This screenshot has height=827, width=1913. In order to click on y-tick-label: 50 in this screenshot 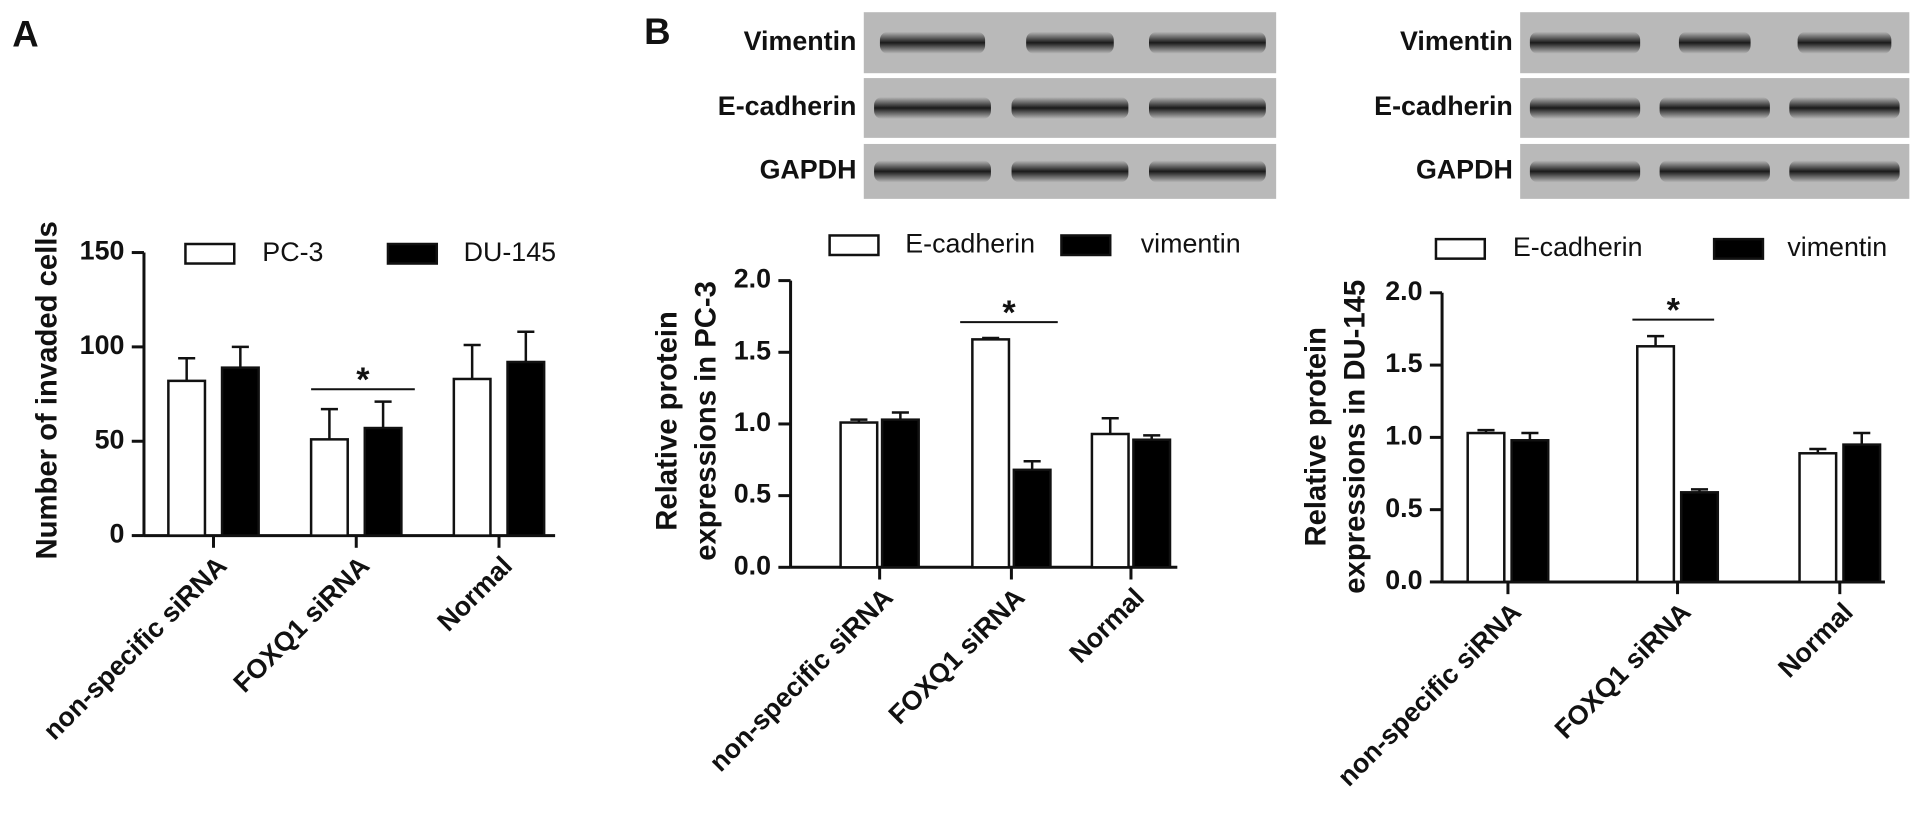, I will do `click(110, 439)`.